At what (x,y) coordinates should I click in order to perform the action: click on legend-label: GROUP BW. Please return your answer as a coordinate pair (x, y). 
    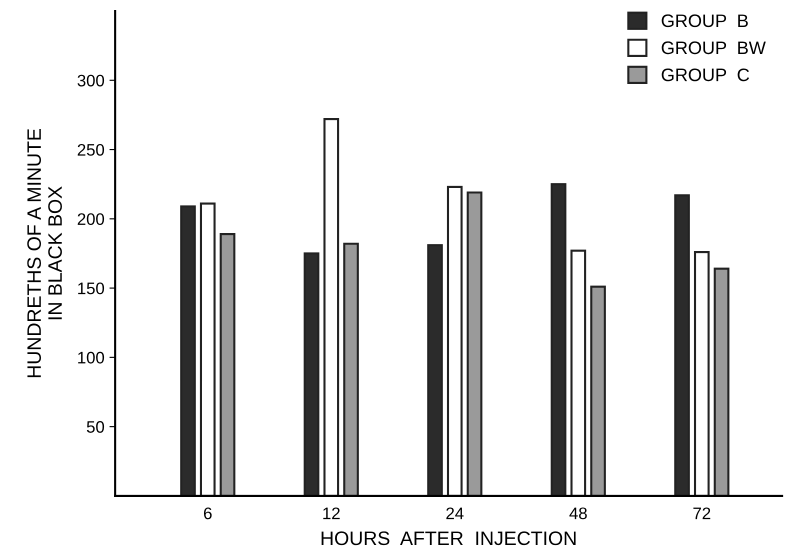
    Looking at the image, I should click on (714, 47).